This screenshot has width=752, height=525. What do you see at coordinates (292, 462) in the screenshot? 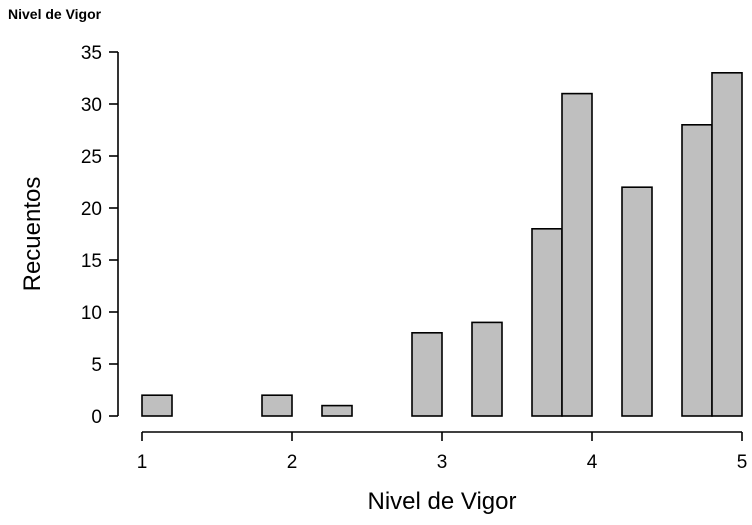
I see `x-tick-label: 2` at bounding box center [292, 462].